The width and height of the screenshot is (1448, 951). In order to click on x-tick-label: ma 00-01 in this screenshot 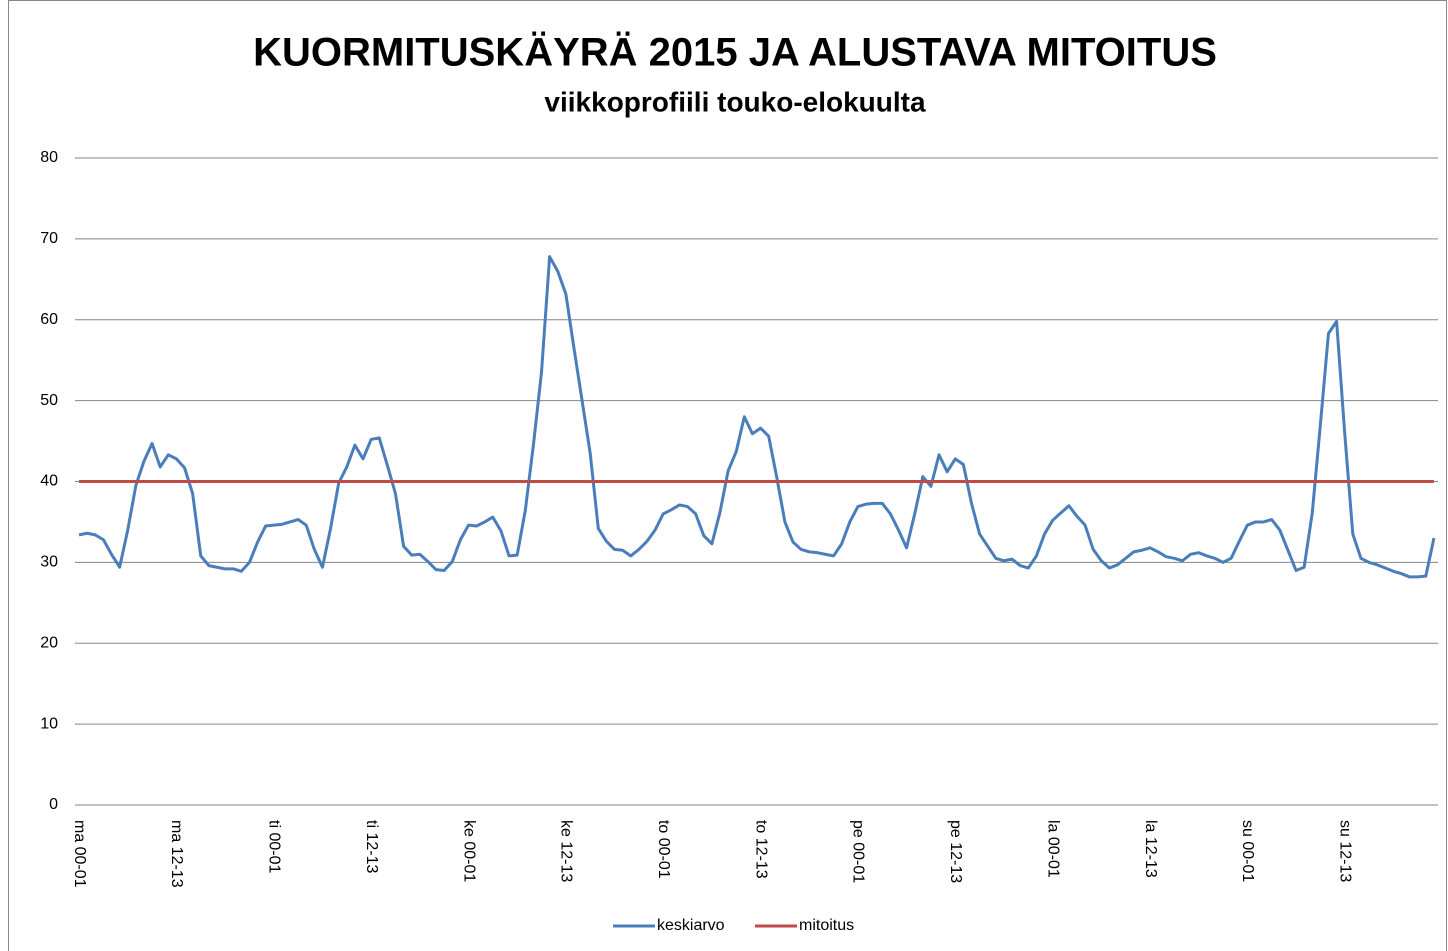, I will do `click(79, 854)`.